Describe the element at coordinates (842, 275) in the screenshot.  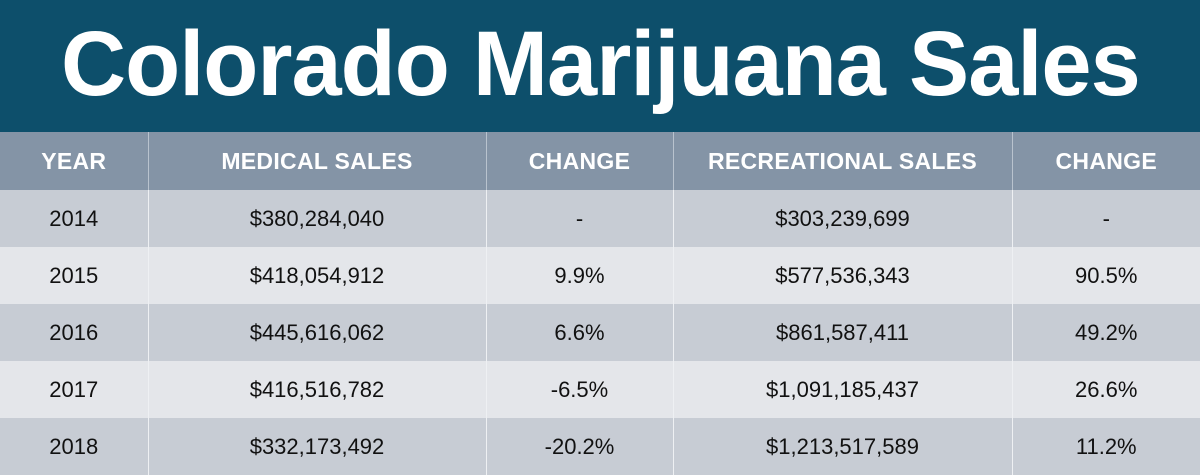
I see `recreational-sales-cell: $577,536,343` at that location.